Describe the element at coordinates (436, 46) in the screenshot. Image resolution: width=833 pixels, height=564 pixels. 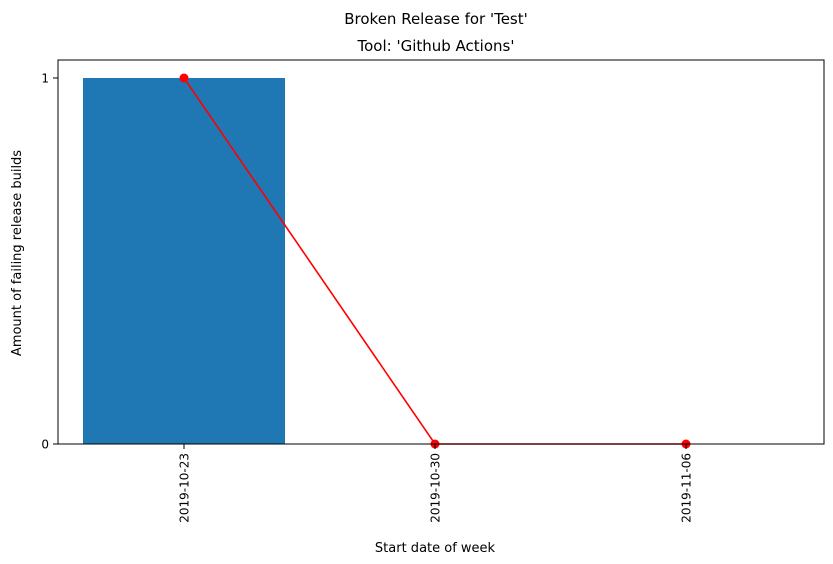
I see `chart-subtitle: Tool: 'Github Actions'` at that location.